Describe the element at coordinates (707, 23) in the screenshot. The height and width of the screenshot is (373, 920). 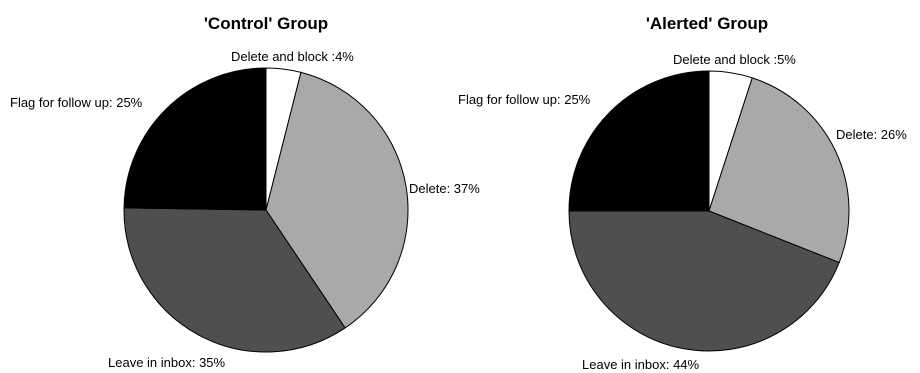
I see `chart-title: 'Alerted' Group` at that location.